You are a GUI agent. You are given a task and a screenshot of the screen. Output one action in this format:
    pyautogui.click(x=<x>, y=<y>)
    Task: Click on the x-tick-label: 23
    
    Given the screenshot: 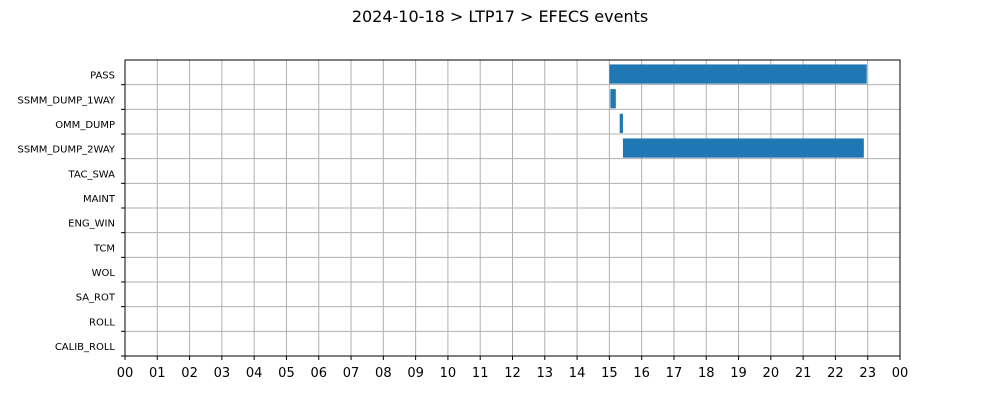 What is the action you would take?
    pyautogui.click(x=867, y=373)
    